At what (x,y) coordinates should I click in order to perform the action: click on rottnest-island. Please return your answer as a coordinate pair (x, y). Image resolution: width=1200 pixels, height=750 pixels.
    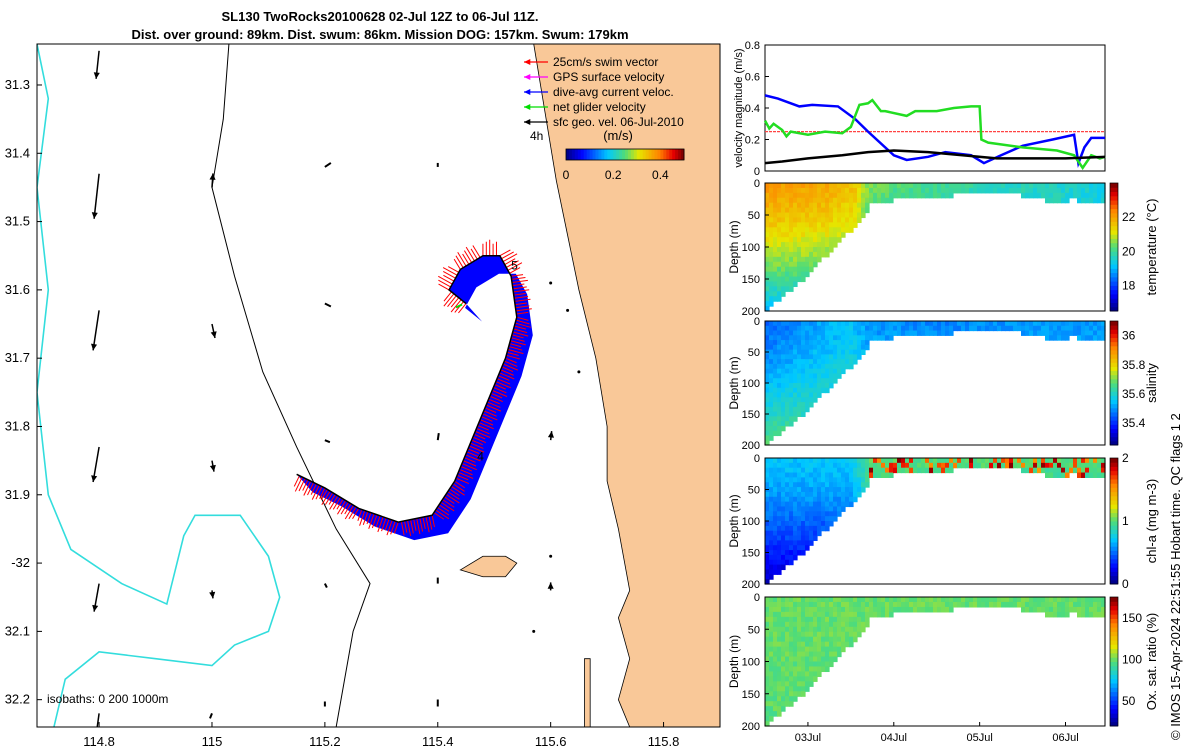
    Looking at the image, I should click on (488, 566).